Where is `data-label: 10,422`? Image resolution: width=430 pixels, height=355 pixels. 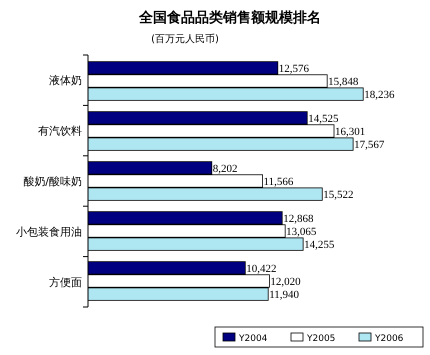
data-label: 10,422 is located at coordinates (261, 268).